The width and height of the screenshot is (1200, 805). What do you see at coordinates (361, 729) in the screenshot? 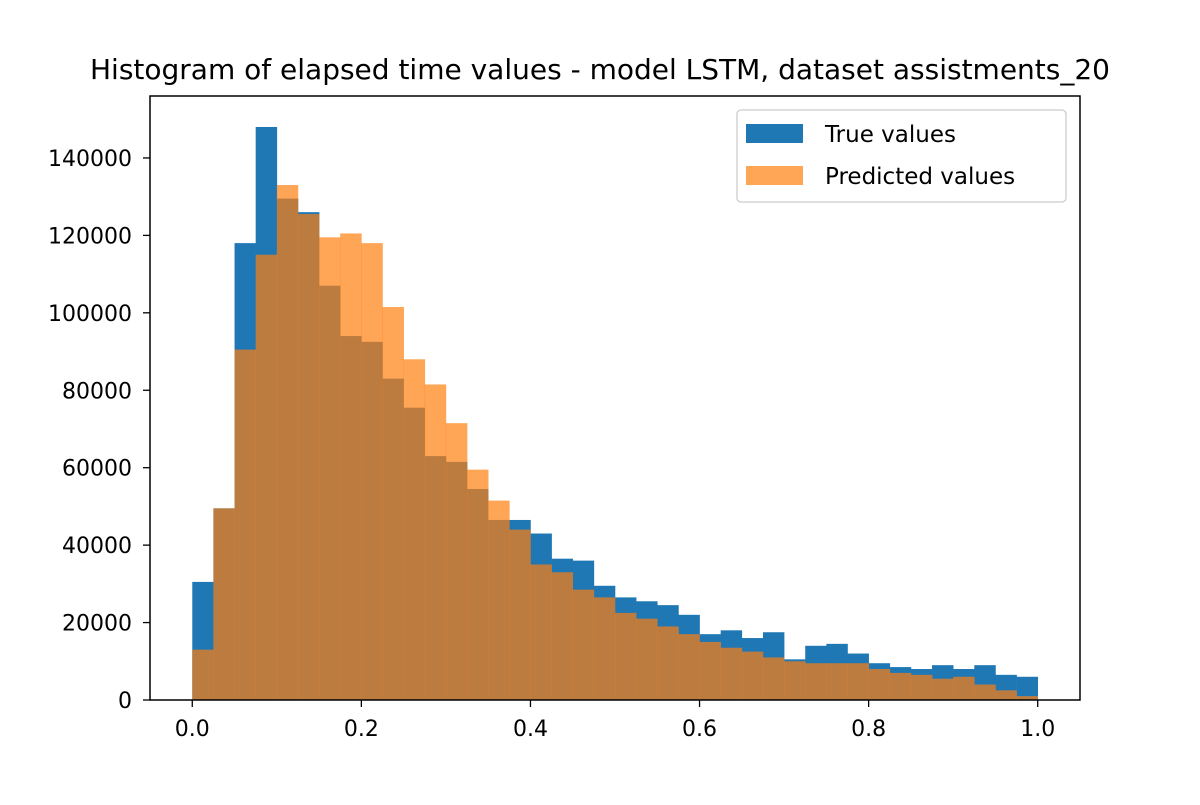
I see `x-tick-label: 0.2` at bounding box center [361, 729].